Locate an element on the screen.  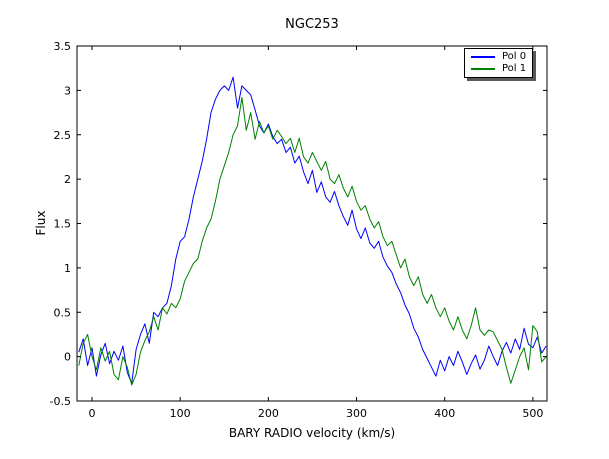
legend-item-pol0: Pol 0 is located at coordinates (498, 56).